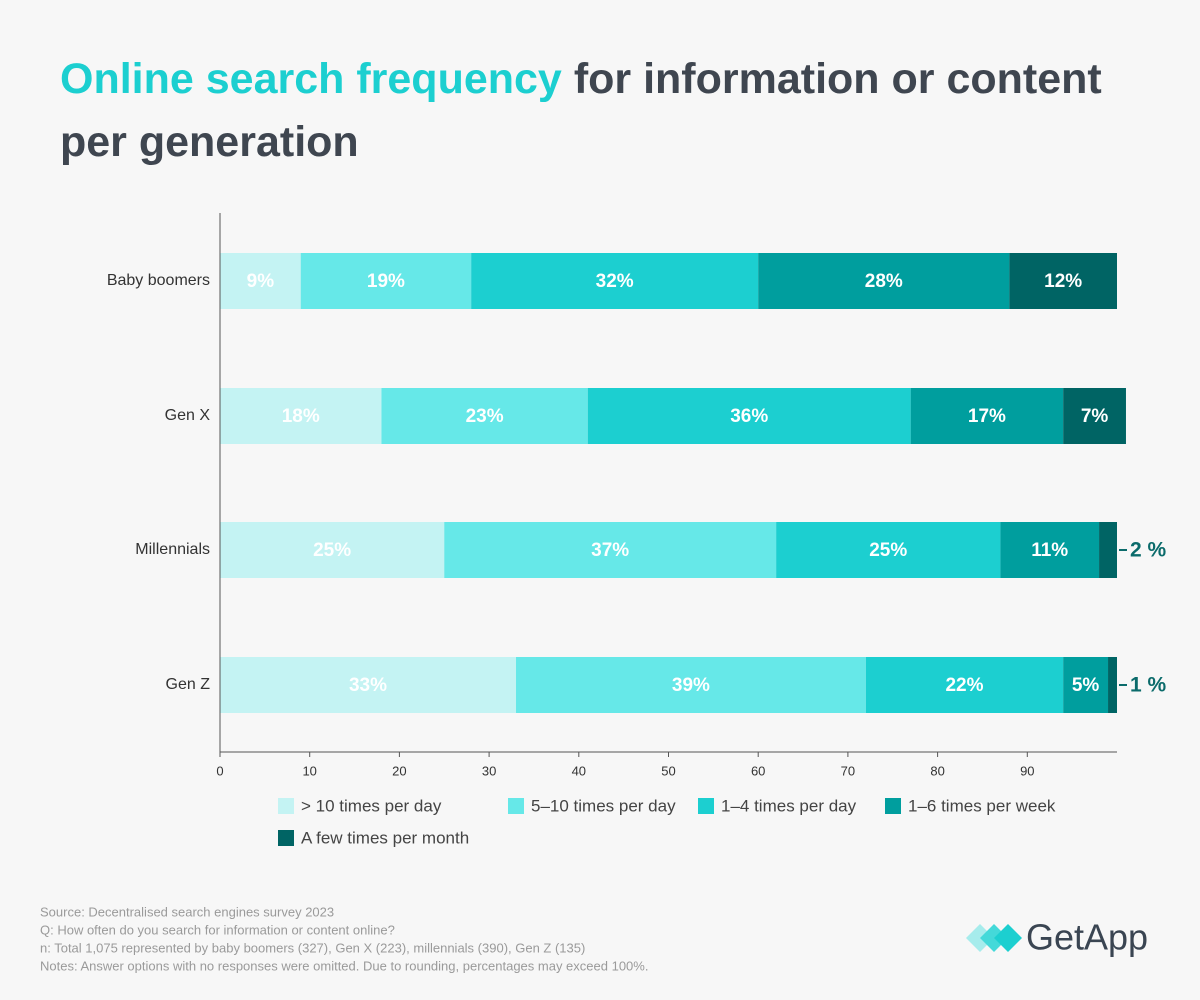 The image size is (1200, 1000). I want to click on value-label: 1 %, so click(1148, 685).